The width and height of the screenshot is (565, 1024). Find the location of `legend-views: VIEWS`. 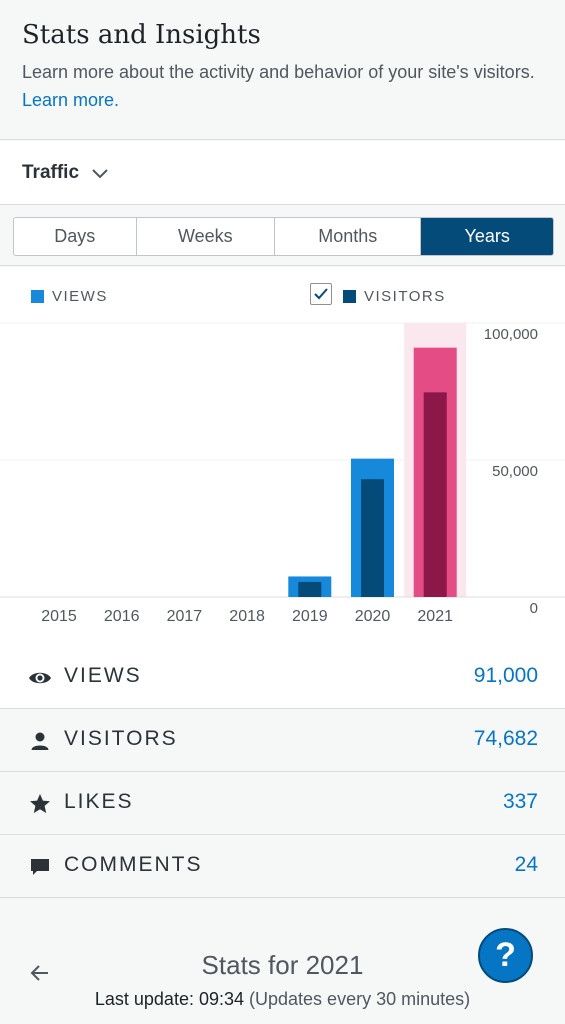

legend-views: VIEWS is located at coordinates (69, 296).